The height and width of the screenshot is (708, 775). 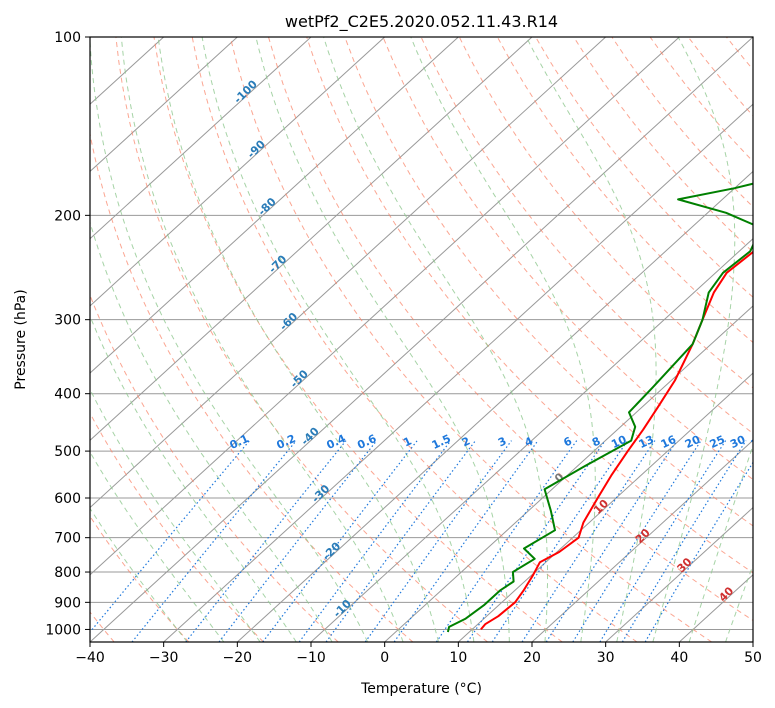 What do you see at coordinates (568, 441) in the screenshot?
I see `mixing-ratio-label: 6` at bounding box center [568, 441].